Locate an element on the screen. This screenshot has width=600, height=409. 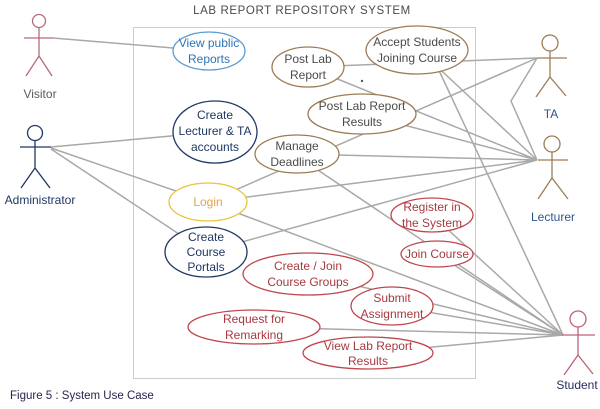
association-line-postlab-lecturer is located at coordinates (422, 113).